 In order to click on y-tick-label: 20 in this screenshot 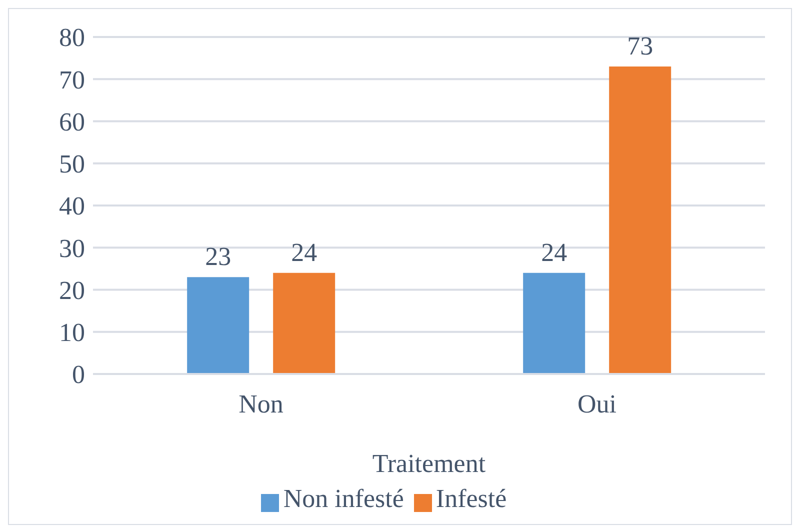, I will do `click(72, 290)`.